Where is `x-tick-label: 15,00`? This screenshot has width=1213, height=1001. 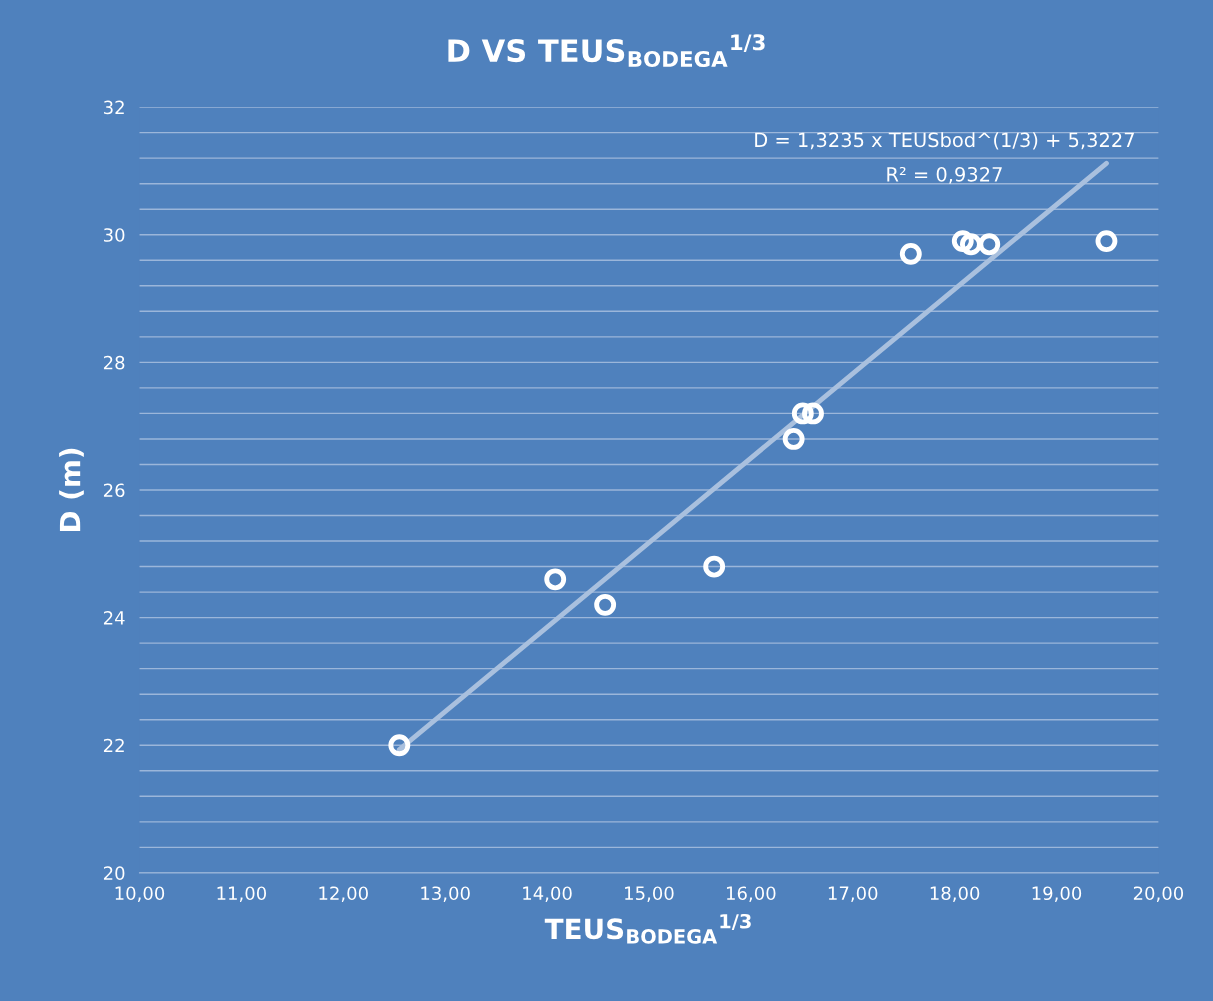 x-tick-label: 15,00 is located at coordinates (649, 894).